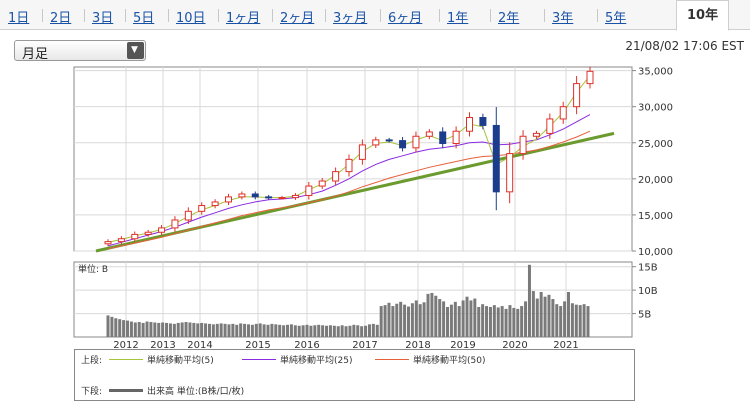  What do you see at coordinates (703, 15) in the screenshot?
I see `tab-14: 10年` at bounding box center [703, 15].